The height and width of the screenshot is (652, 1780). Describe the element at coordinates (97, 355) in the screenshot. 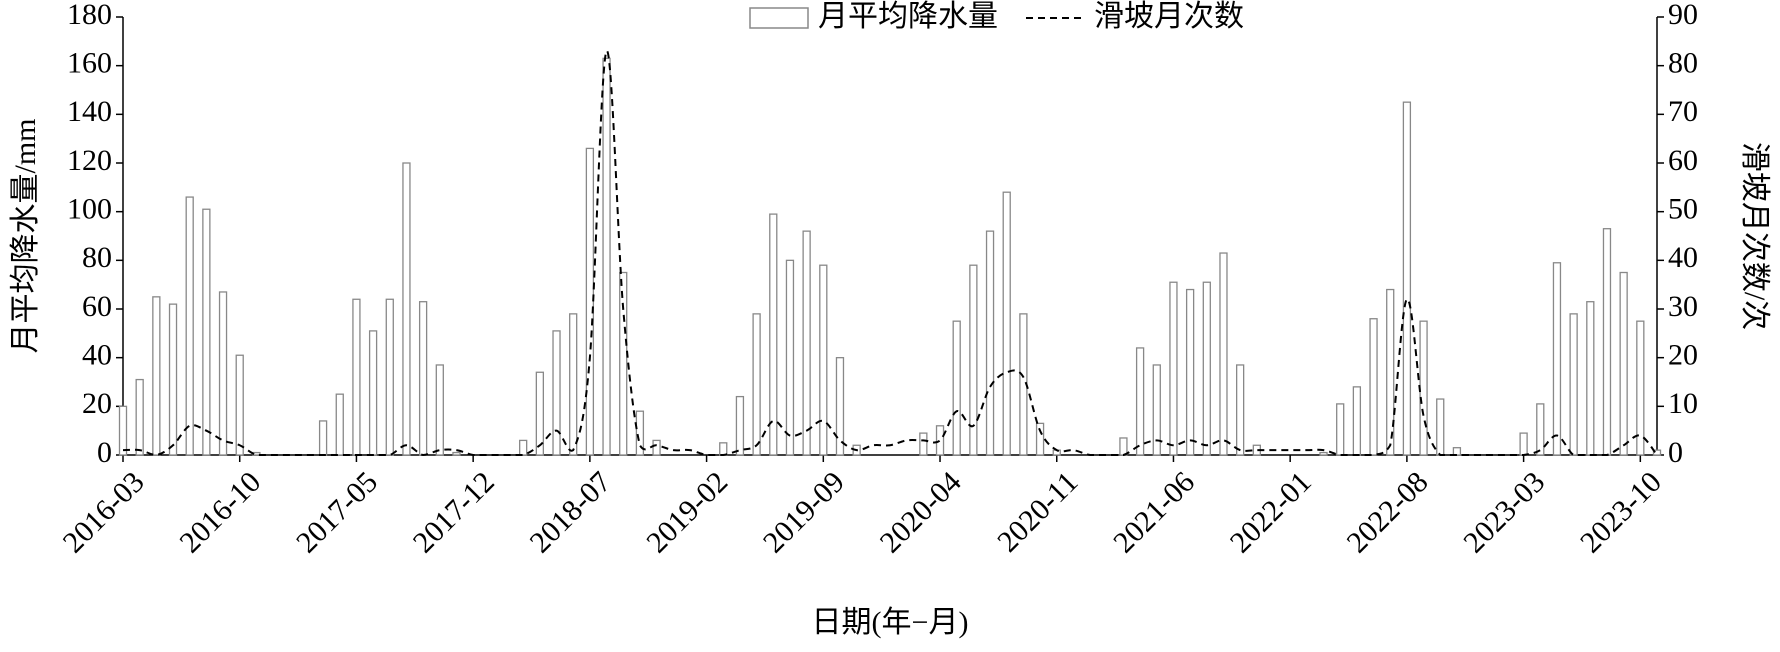

I see `y-tick-label: 40` at that location.